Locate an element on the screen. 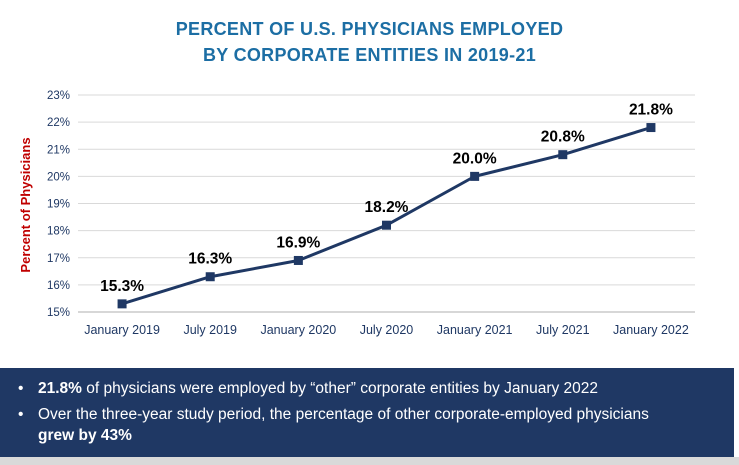 This screenshot has height=465, width=739. y-tick-label: 17% is located at coordinates (58, 259).